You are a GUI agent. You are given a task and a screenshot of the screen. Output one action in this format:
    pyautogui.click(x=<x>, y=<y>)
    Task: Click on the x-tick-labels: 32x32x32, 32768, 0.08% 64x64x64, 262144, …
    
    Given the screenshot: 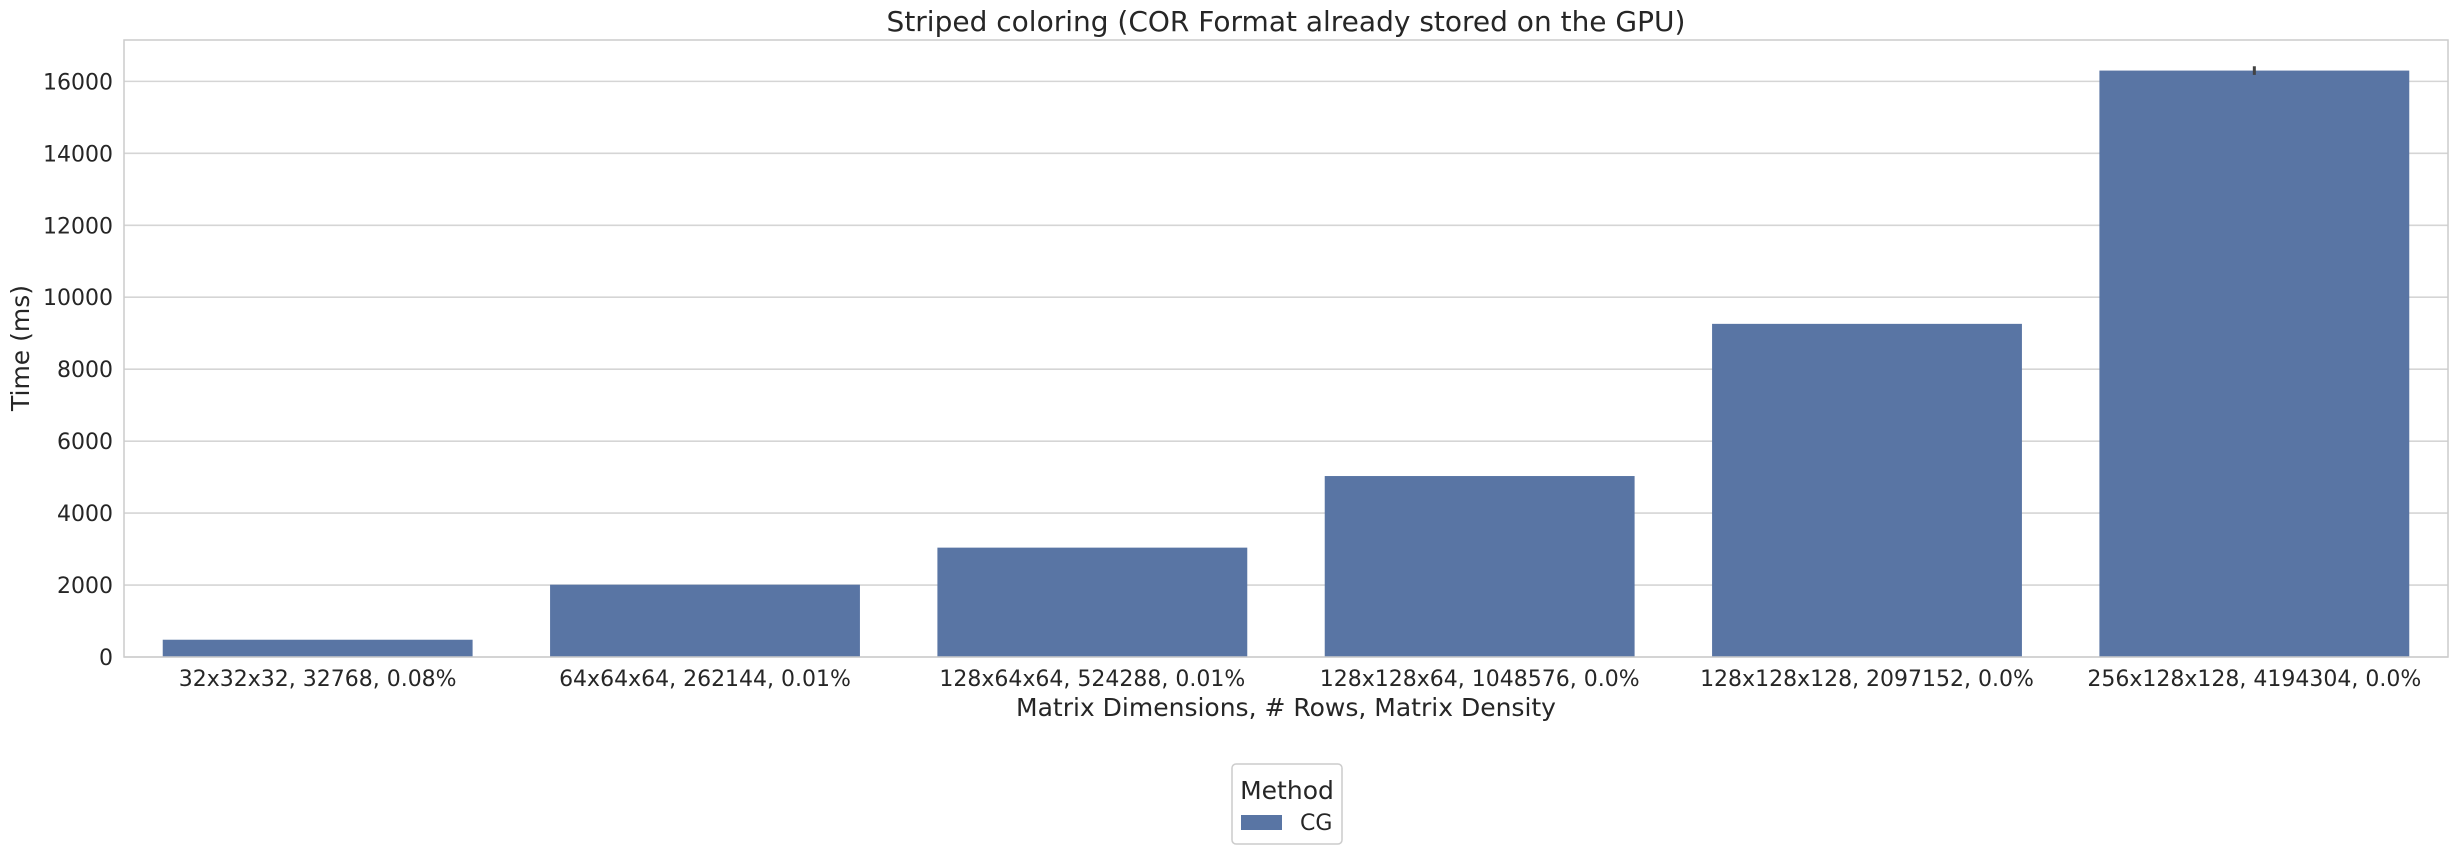 What is the action you would take?
    pyautogui.click(x=1300, y=679)
    